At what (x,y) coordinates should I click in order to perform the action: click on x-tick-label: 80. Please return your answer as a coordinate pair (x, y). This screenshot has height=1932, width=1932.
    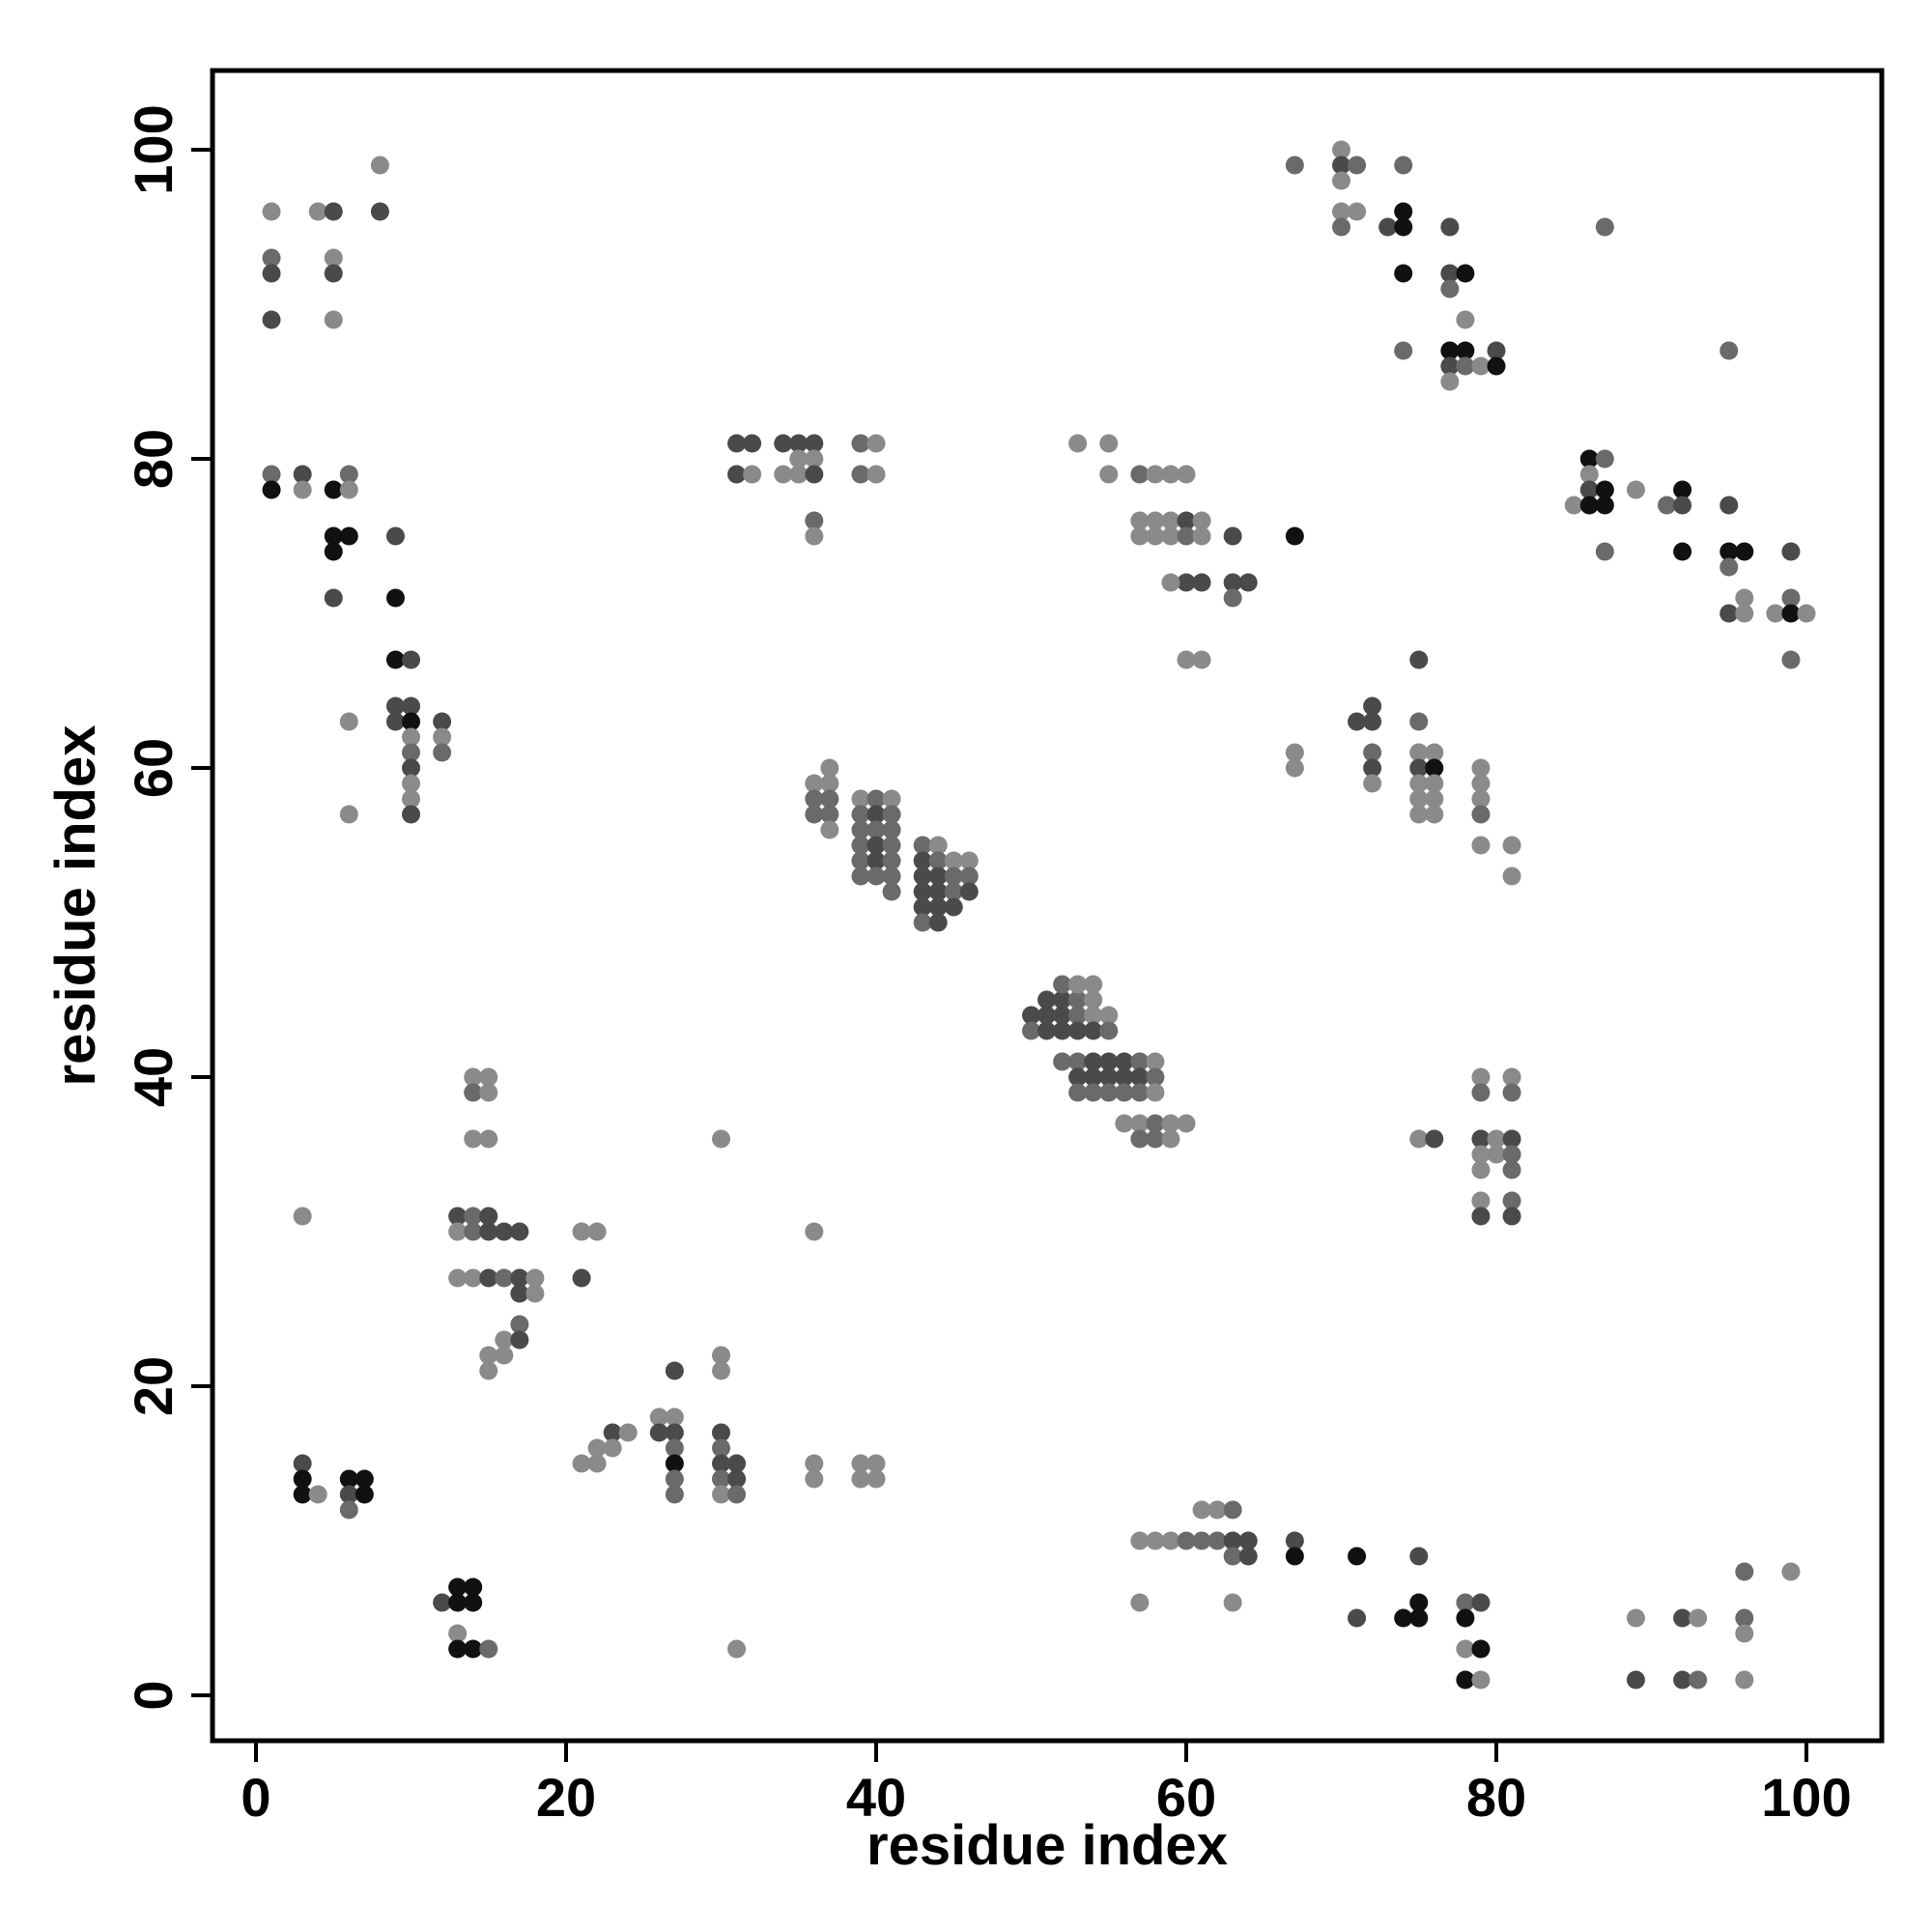
    Looking at the image, I should click on (1496, 1797).